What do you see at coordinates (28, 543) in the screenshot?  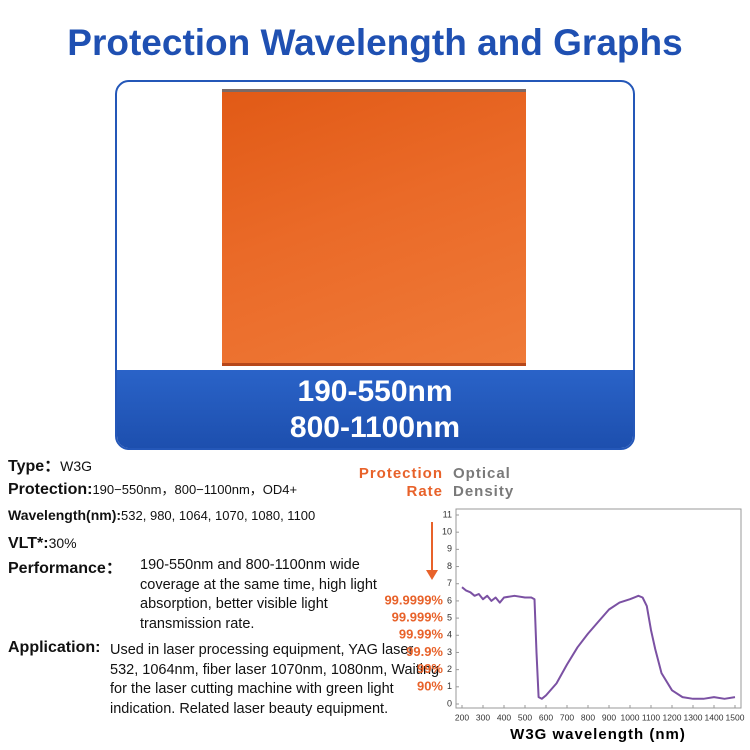 I see `spec-label: VLT*:` at bounding box center [28, 543].